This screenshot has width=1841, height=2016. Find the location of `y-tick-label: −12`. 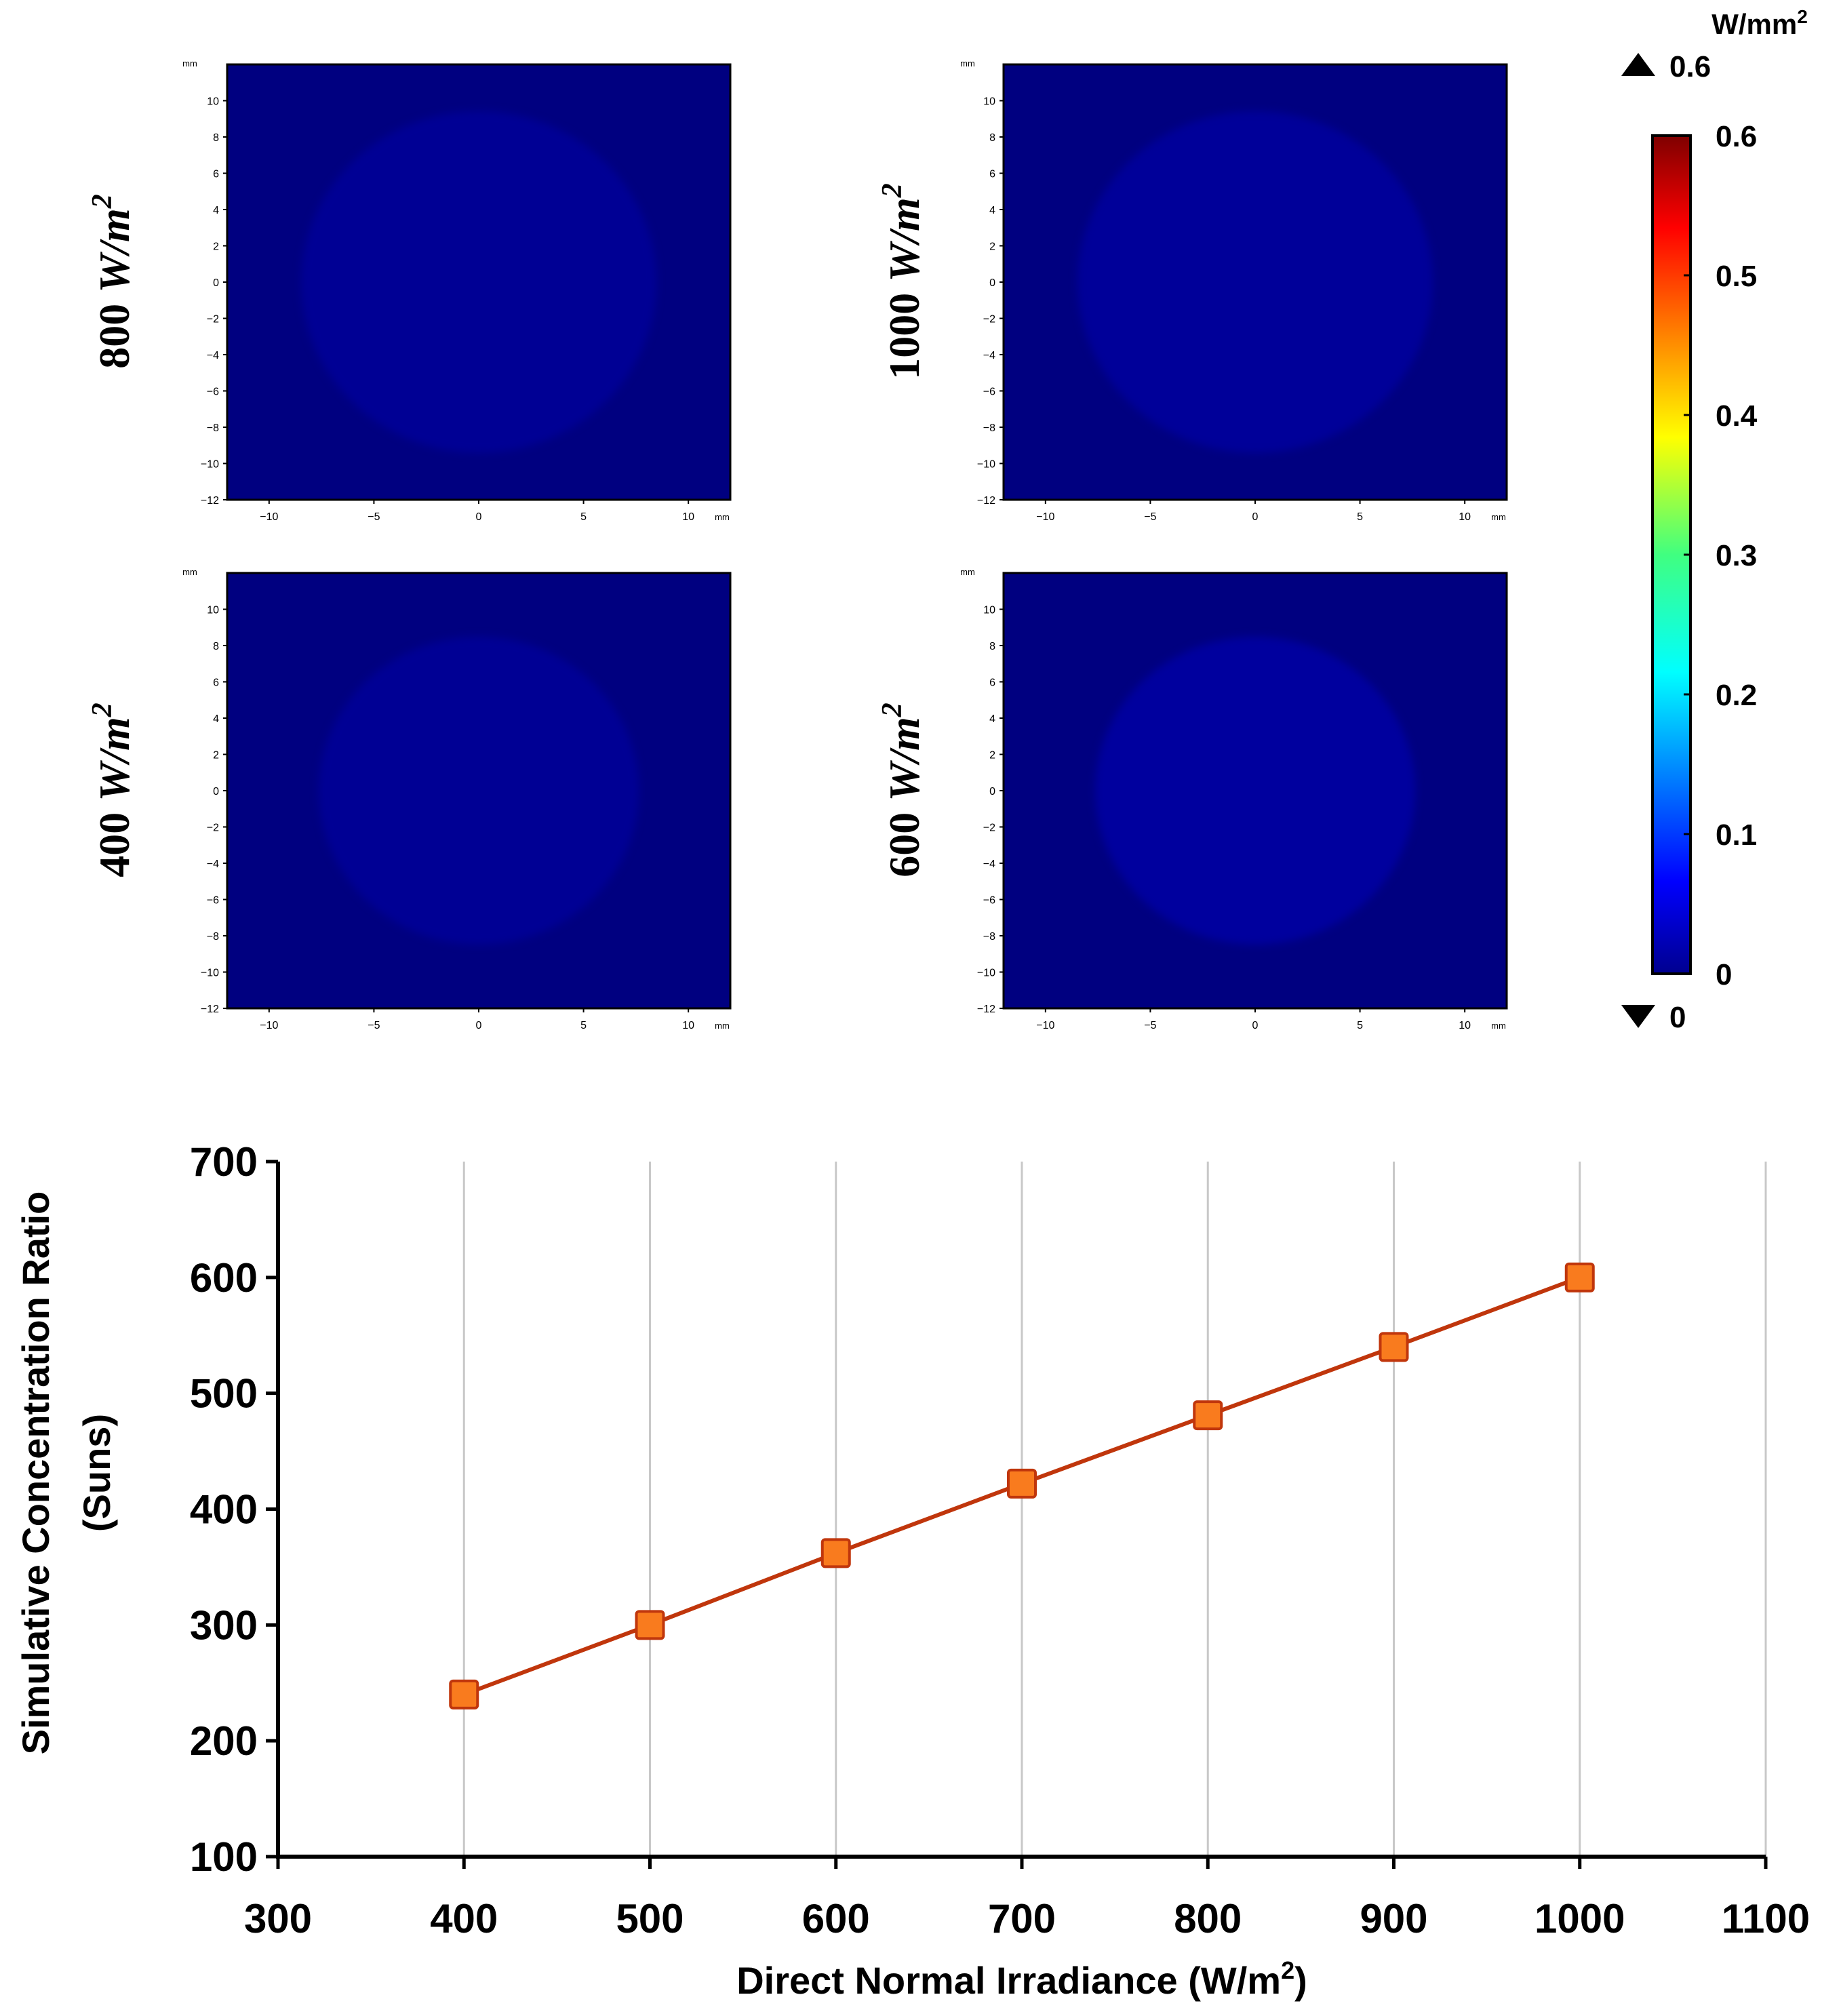

y-tick-label: −12 is located at coordinates (210, 501).